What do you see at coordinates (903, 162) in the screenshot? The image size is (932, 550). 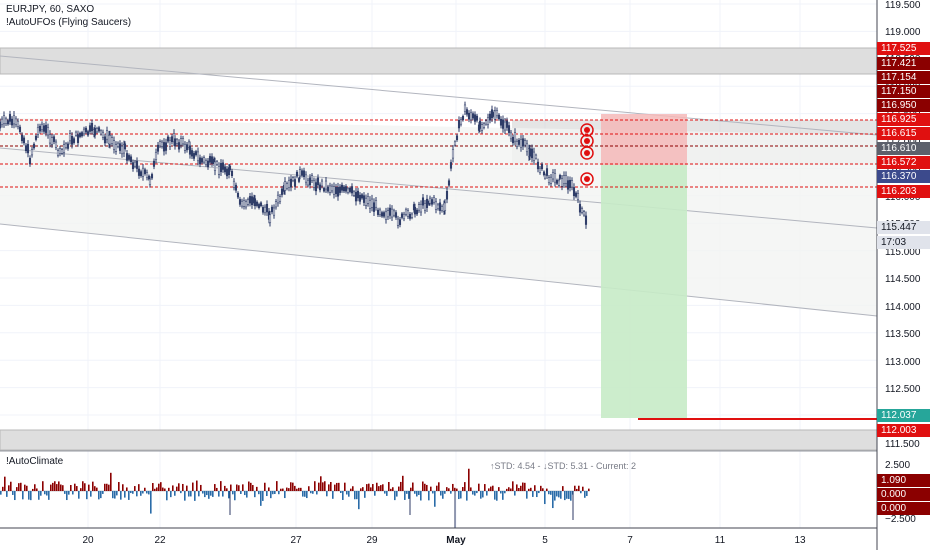 I see `price-tag: 116.572` at bounding box center [903, 162].